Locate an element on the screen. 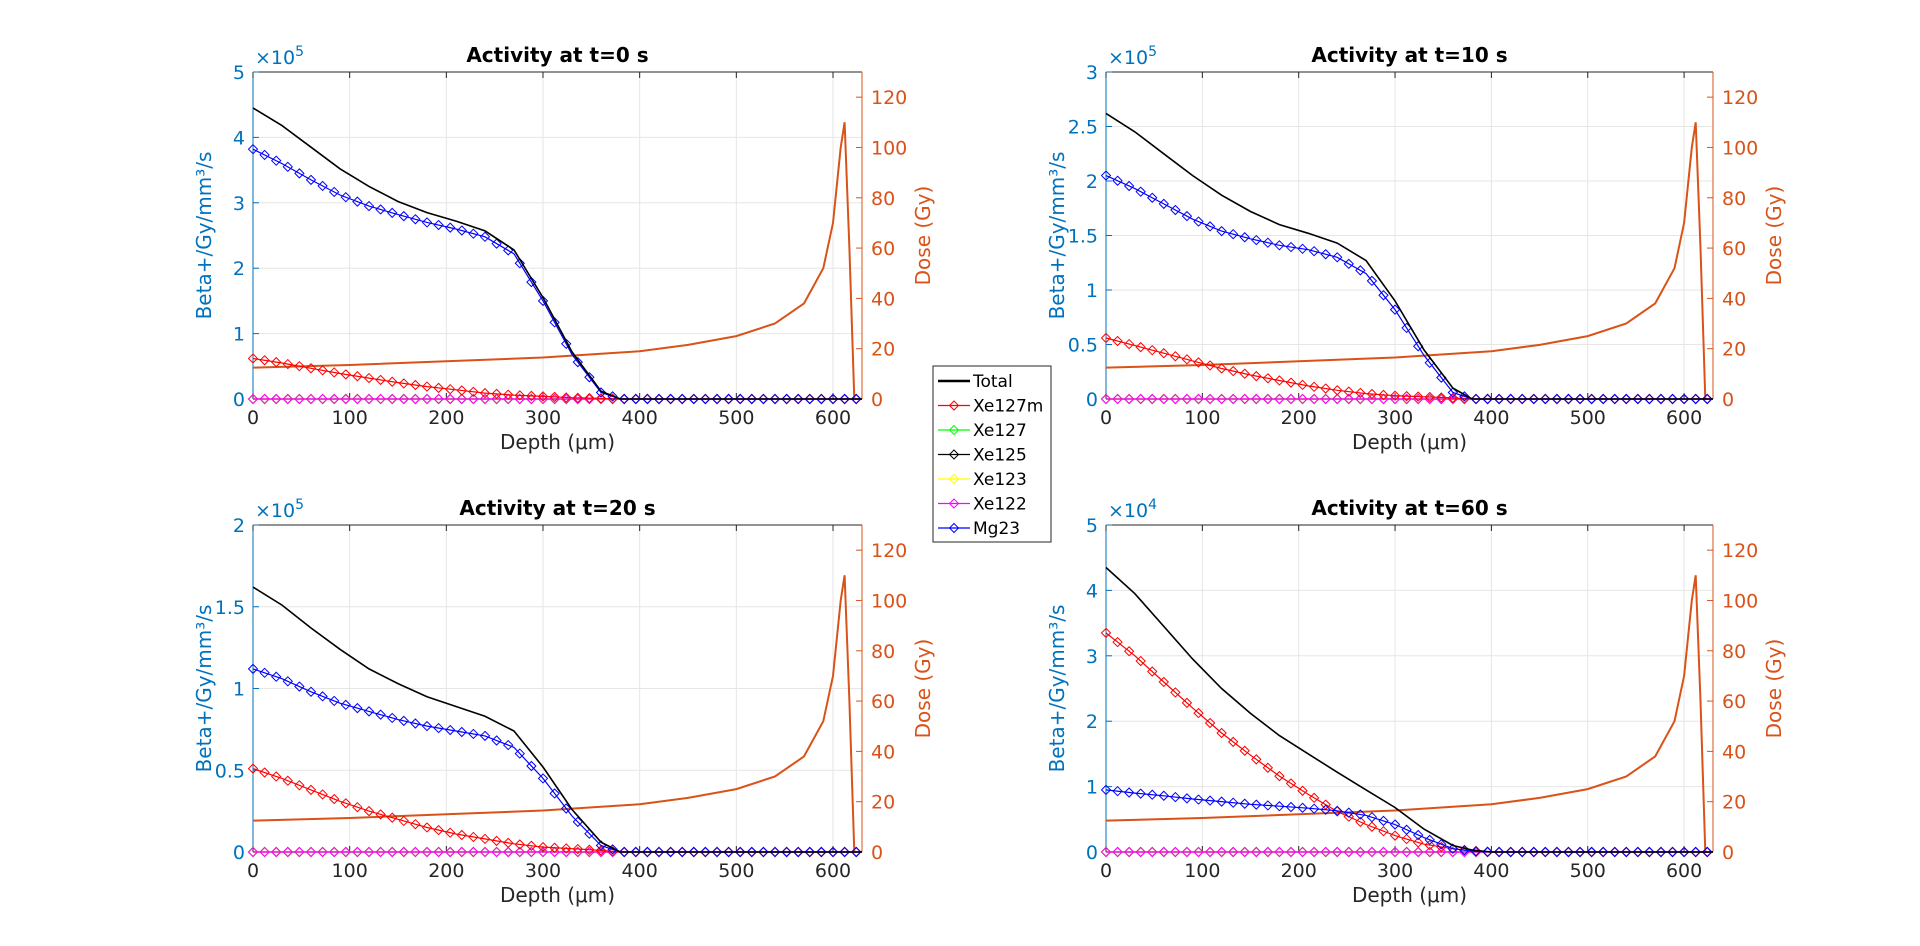 The width and height of the screenshot is (1920, 946). axis-multiplier: ×10⁵ is located at coordinates (279, 509).